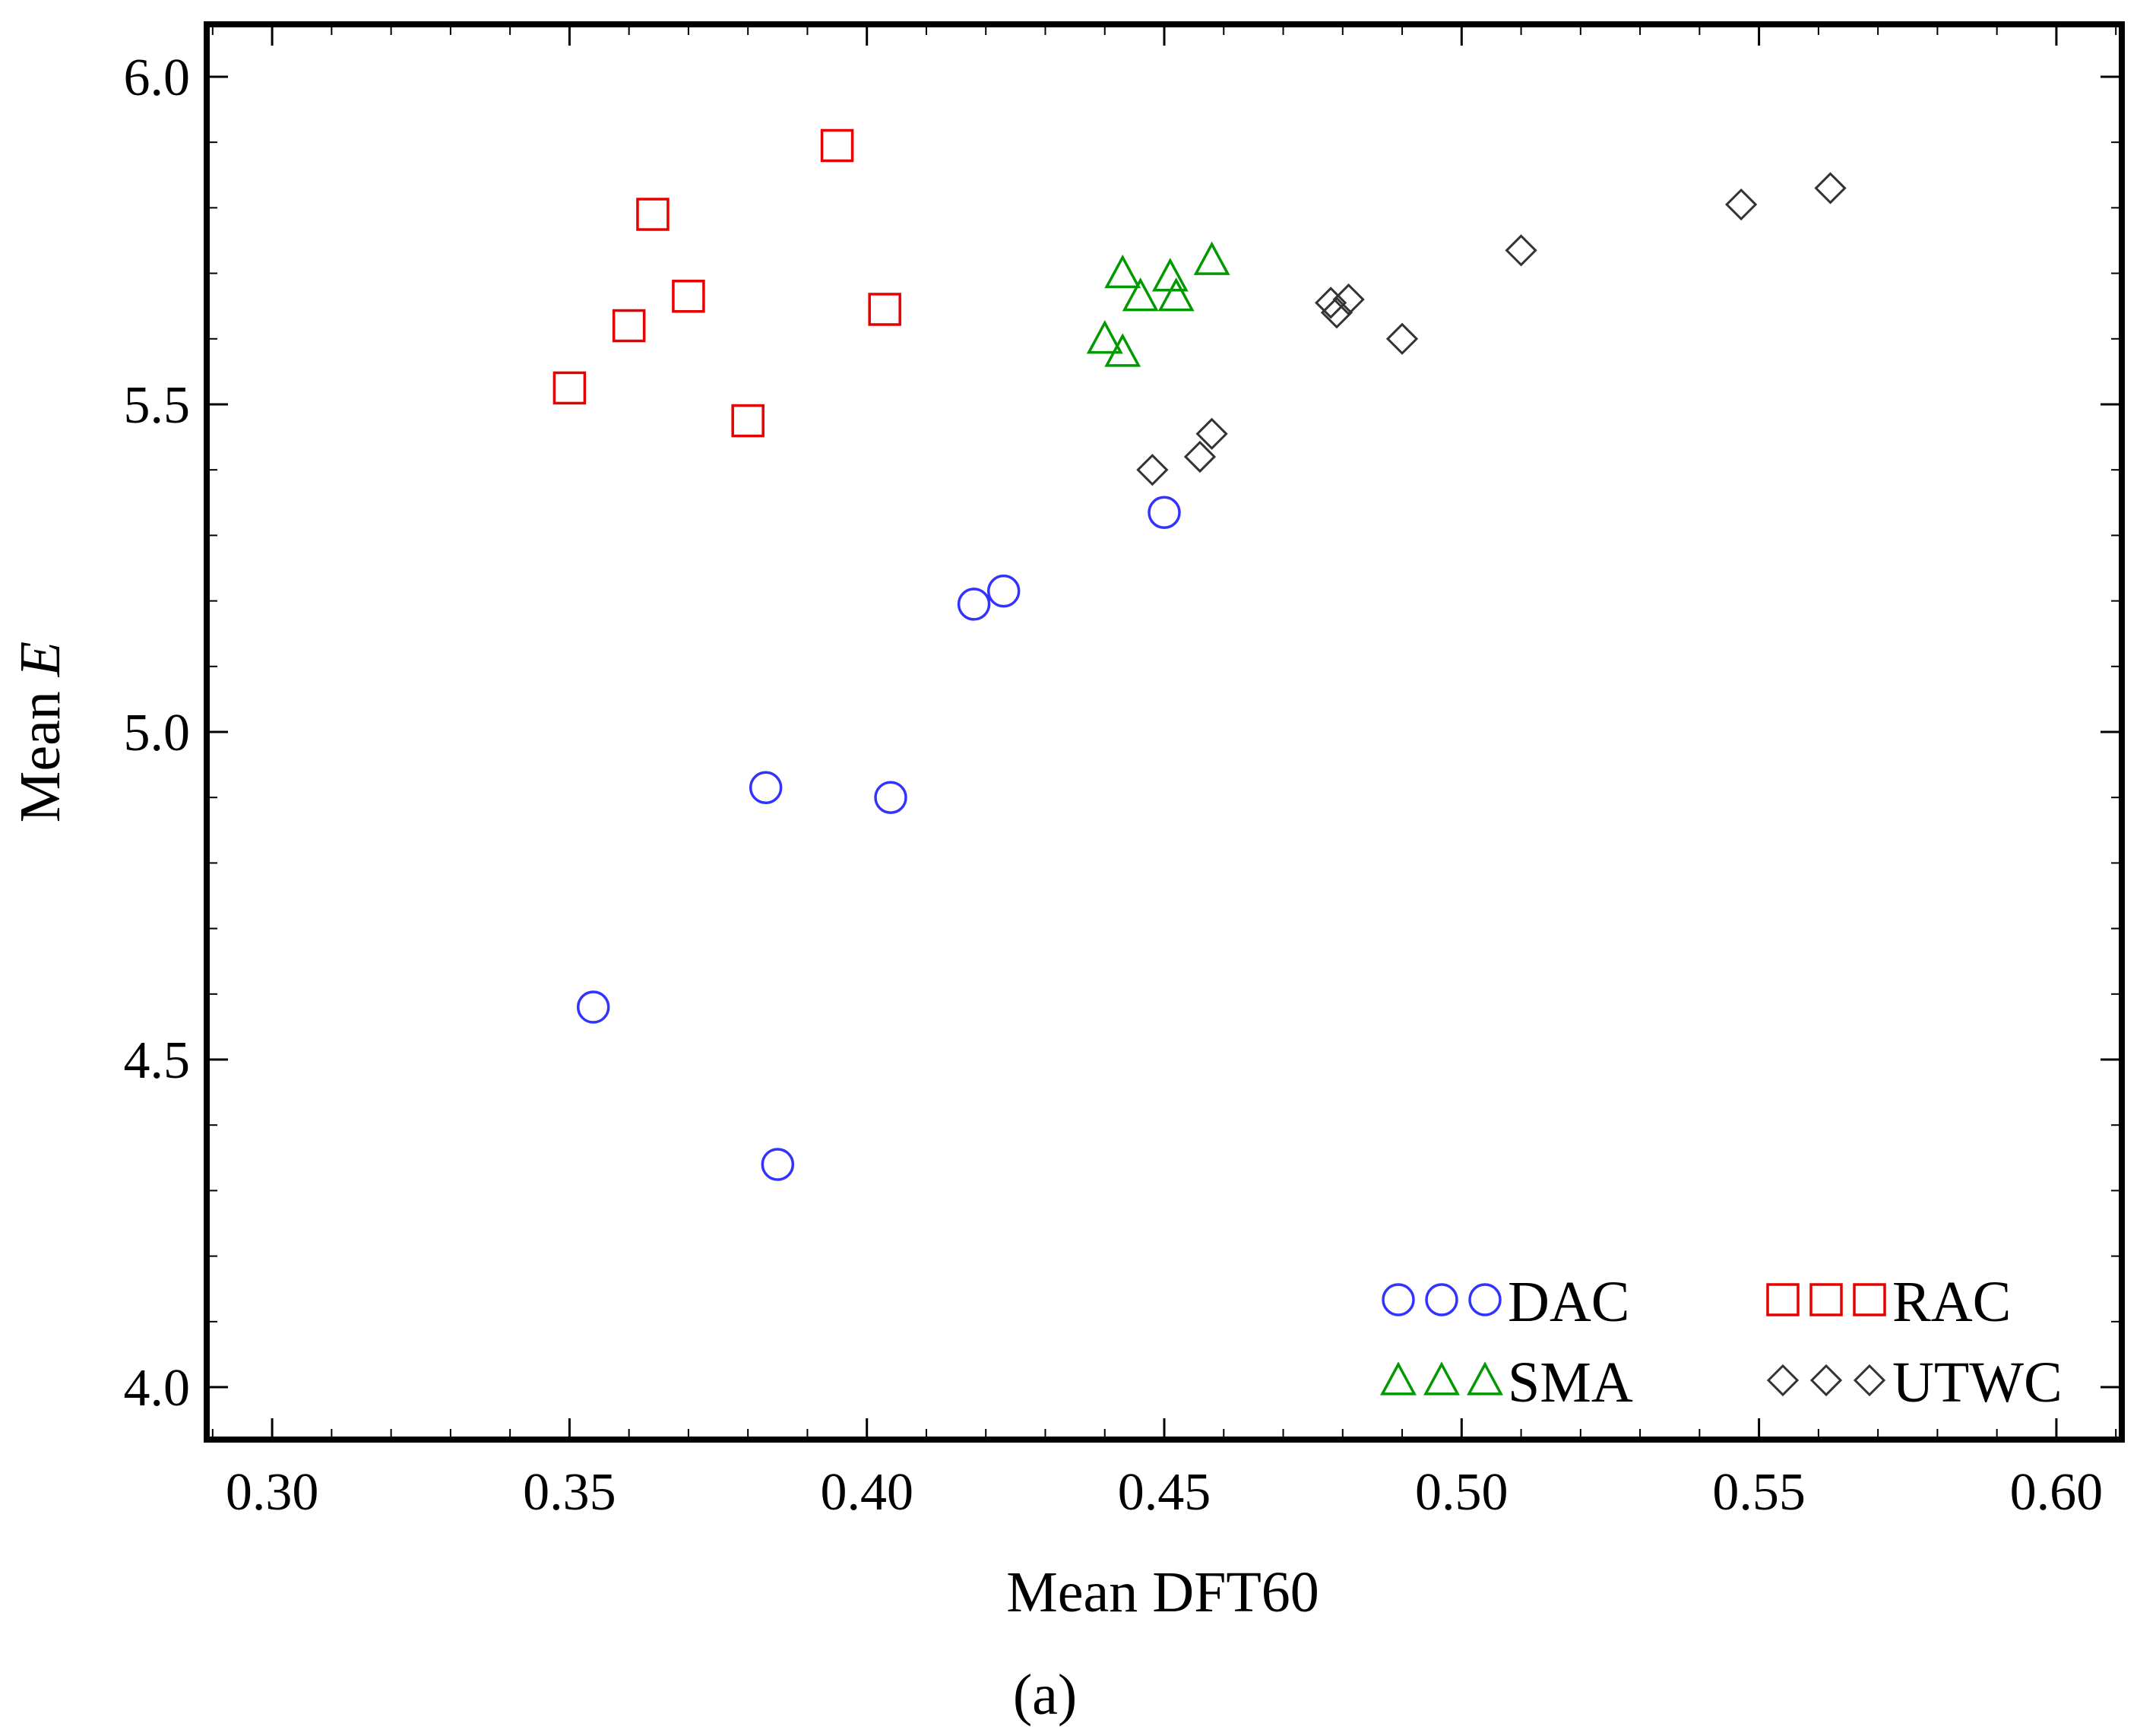 Image resolution: width=2137 pixels, height=1736 pixels. Describe the element at coordinates (866, 1492) in the screenshot. I see `x-tick-label: 0.40` at that location.